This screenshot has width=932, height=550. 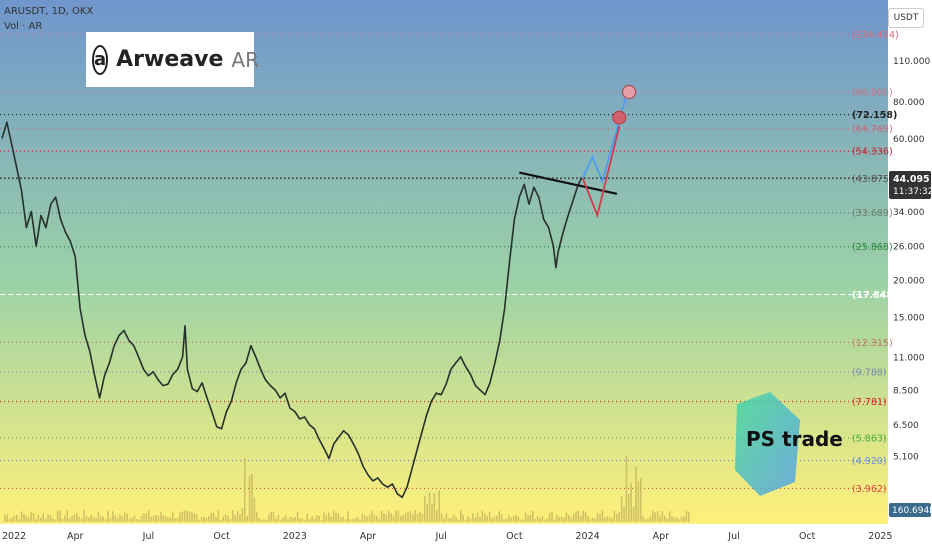 I want to click on level-label: (86.000), so click(x=872, y=92).